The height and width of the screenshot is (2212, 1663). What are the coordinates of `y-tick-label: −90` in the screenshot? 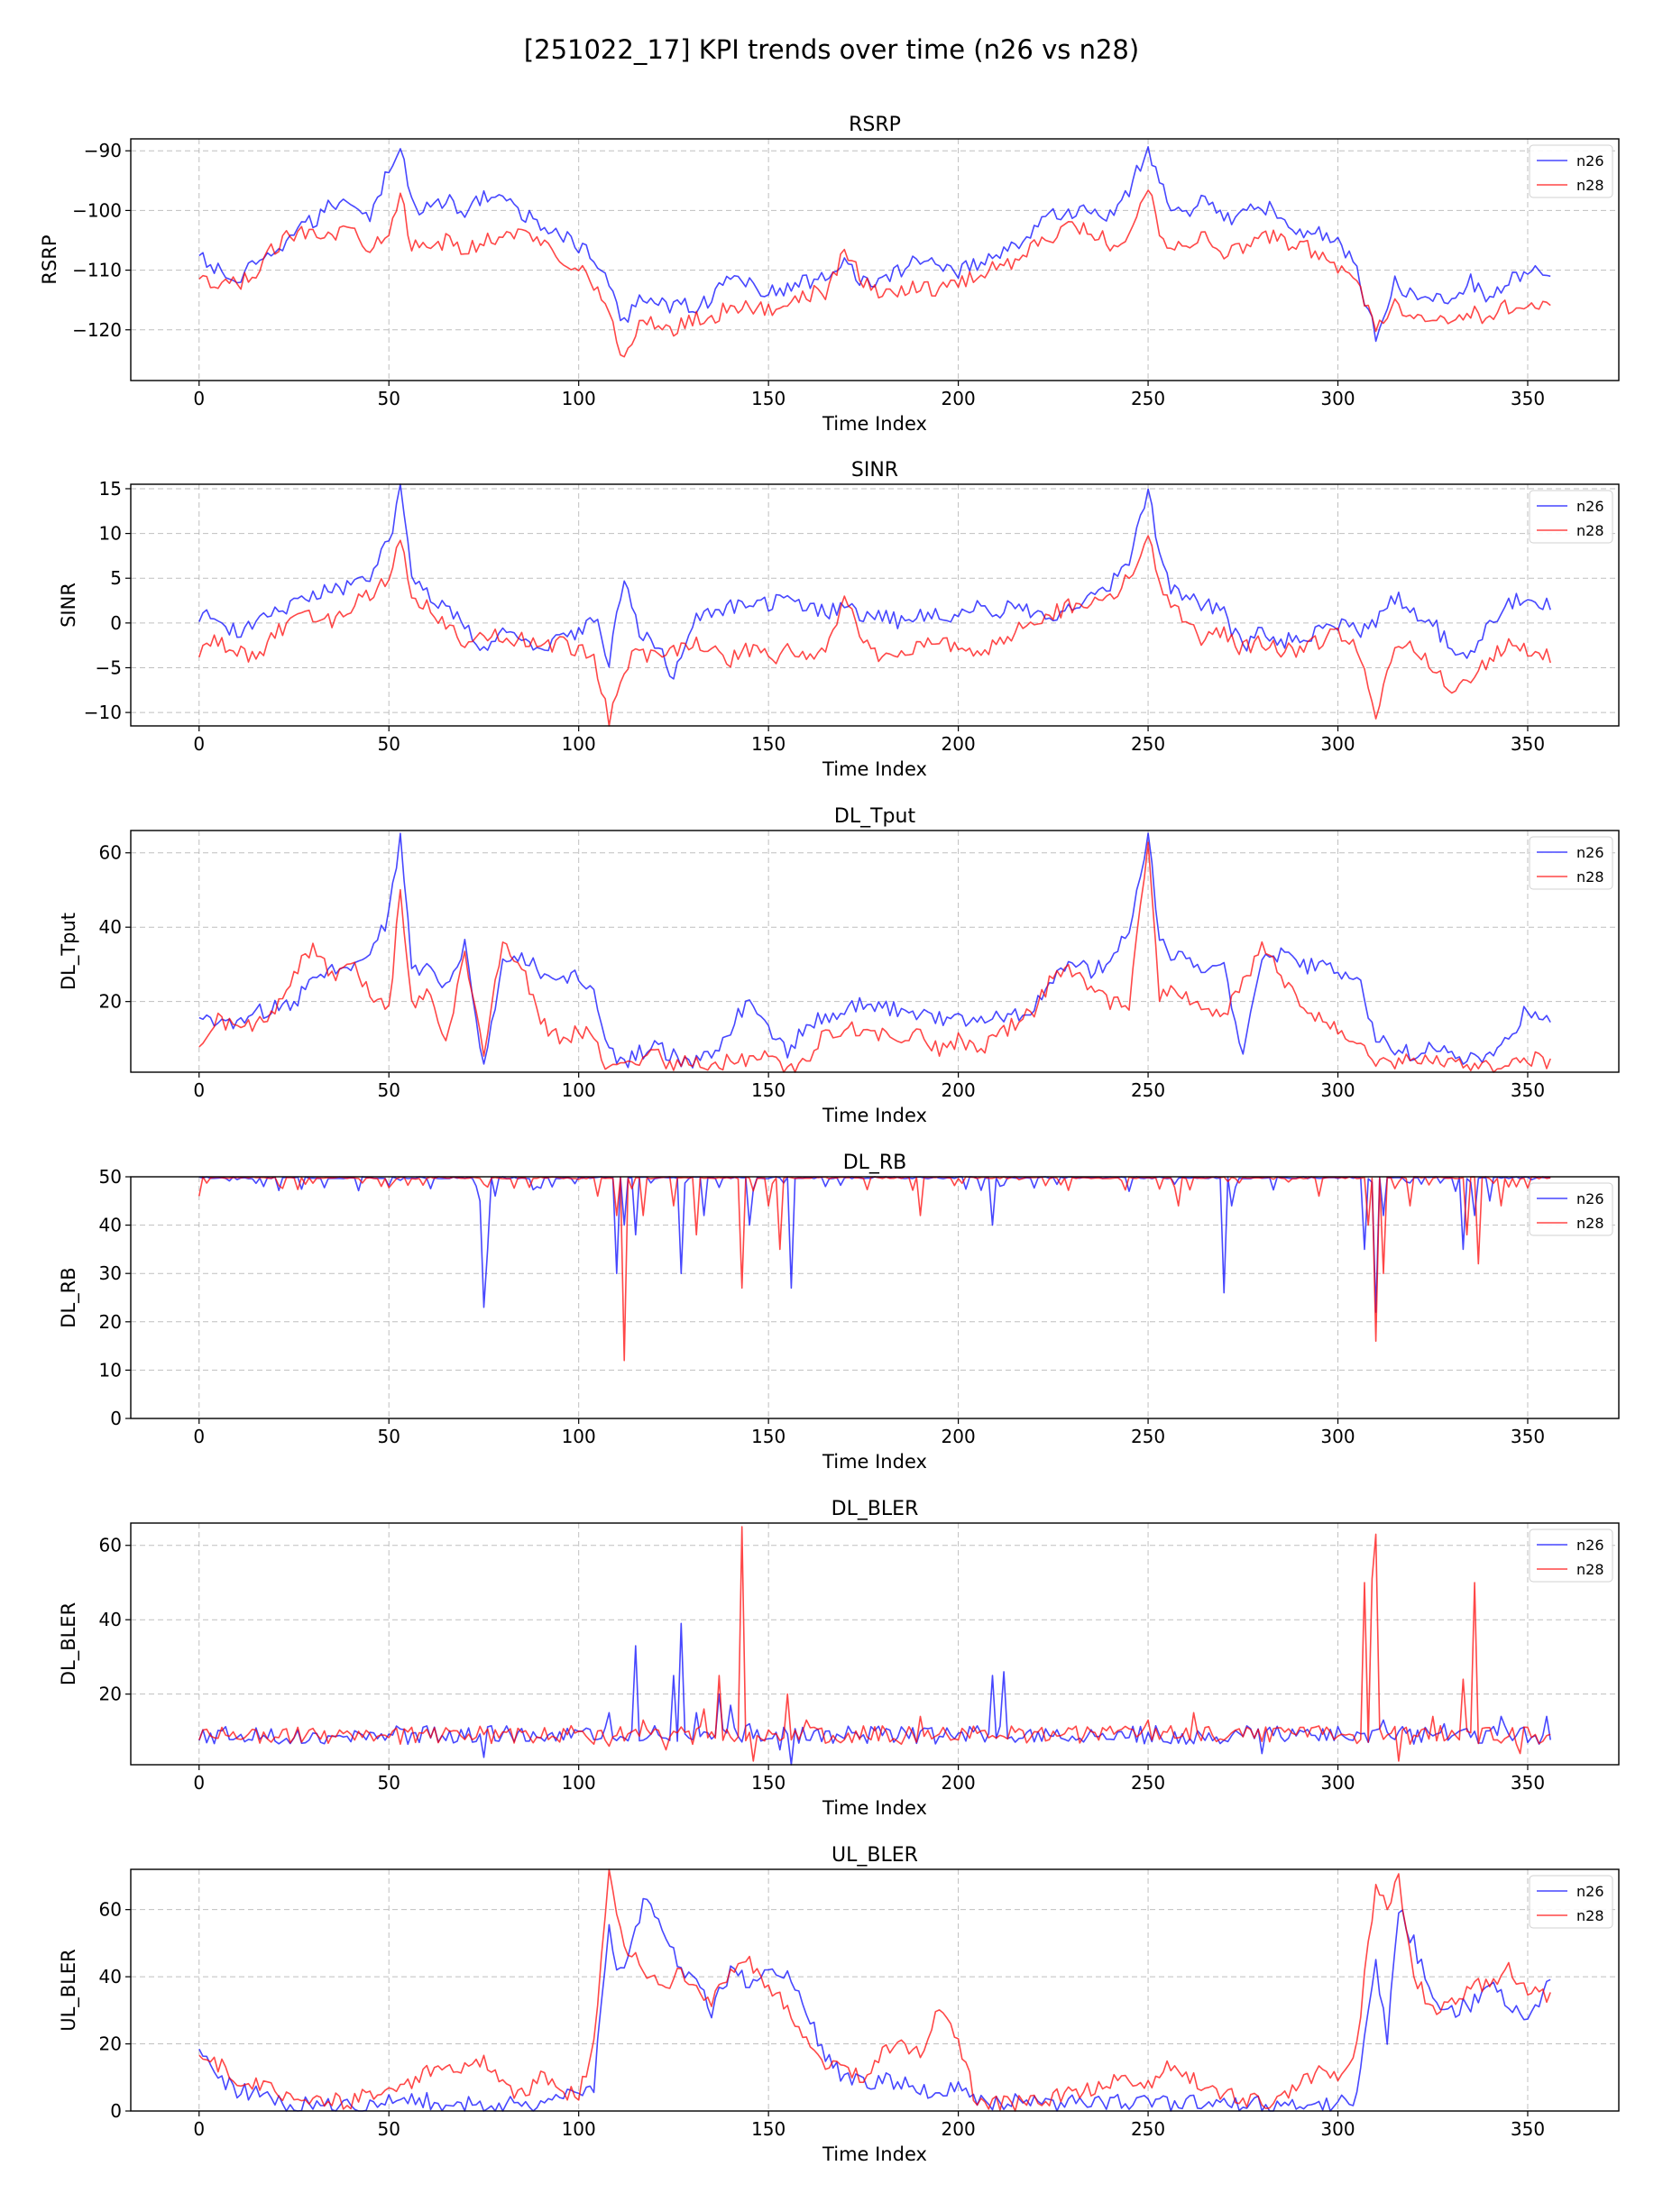 It's located at (103, 151).